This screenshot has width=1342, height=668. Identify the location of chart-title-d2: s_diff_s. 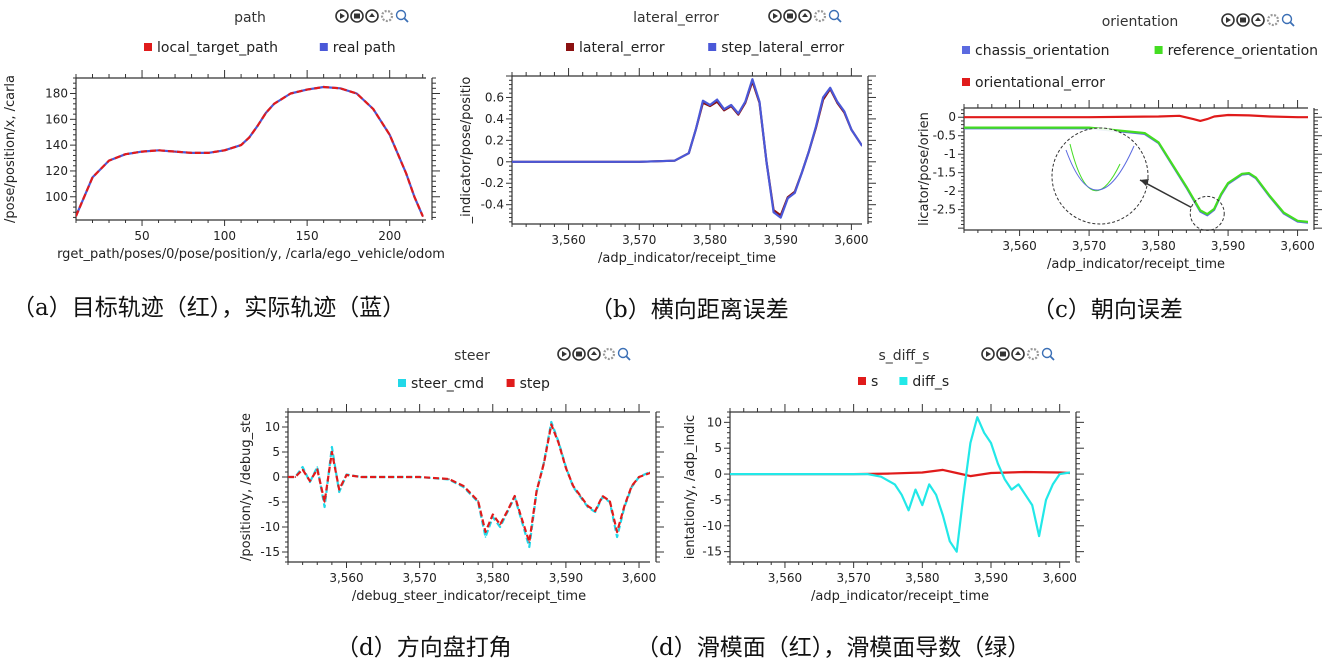
(903, 356).